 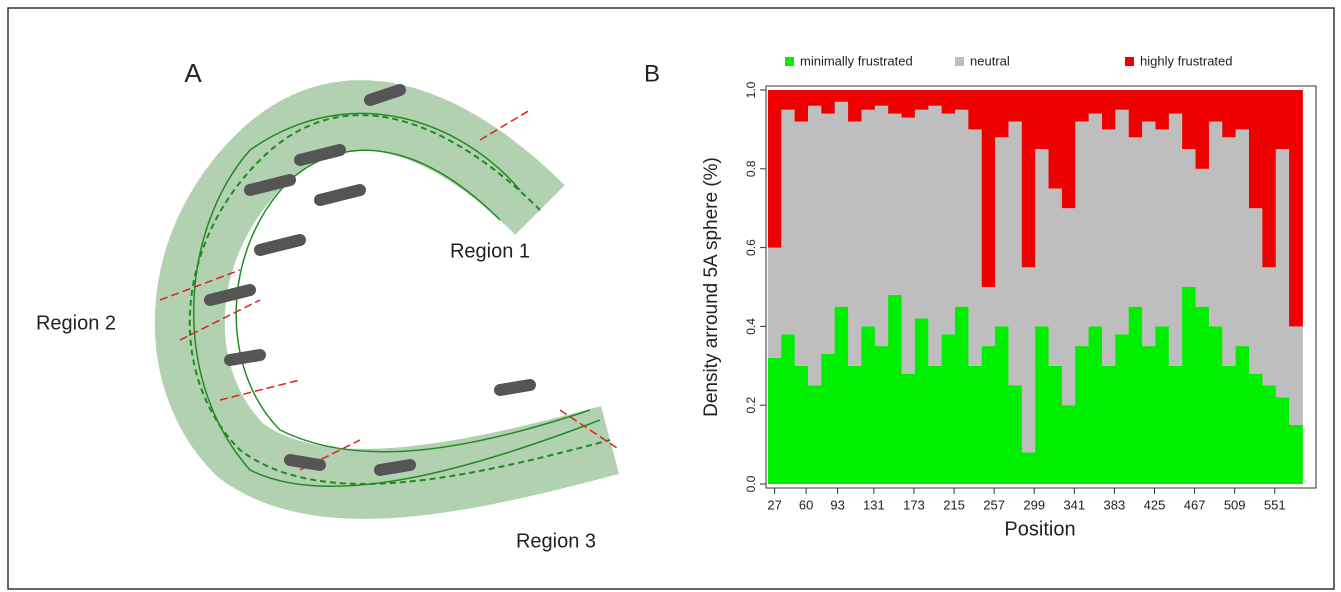 I want to click on y-tick-label: 0.8, so click(x=751, y=168).